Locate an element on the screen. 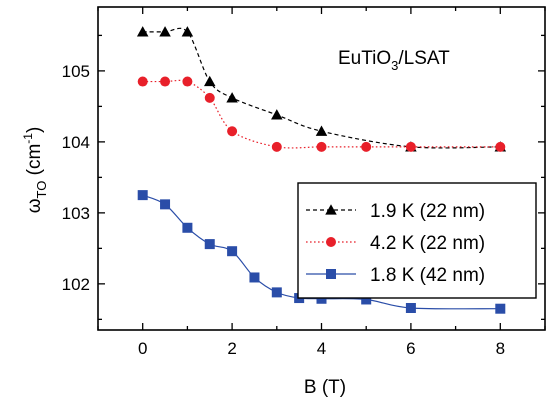  y-tick-label: 103 is located at coordinates (76, 213).